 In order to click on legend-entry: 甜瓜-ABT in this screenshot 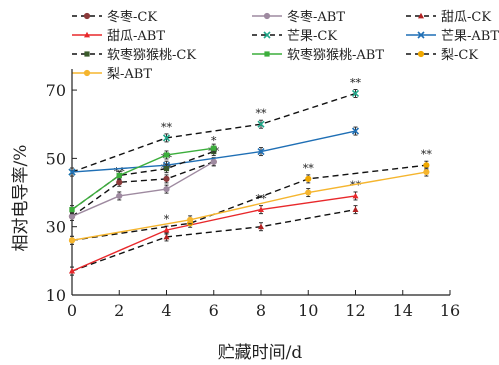, I will do `click(118, 36)`.